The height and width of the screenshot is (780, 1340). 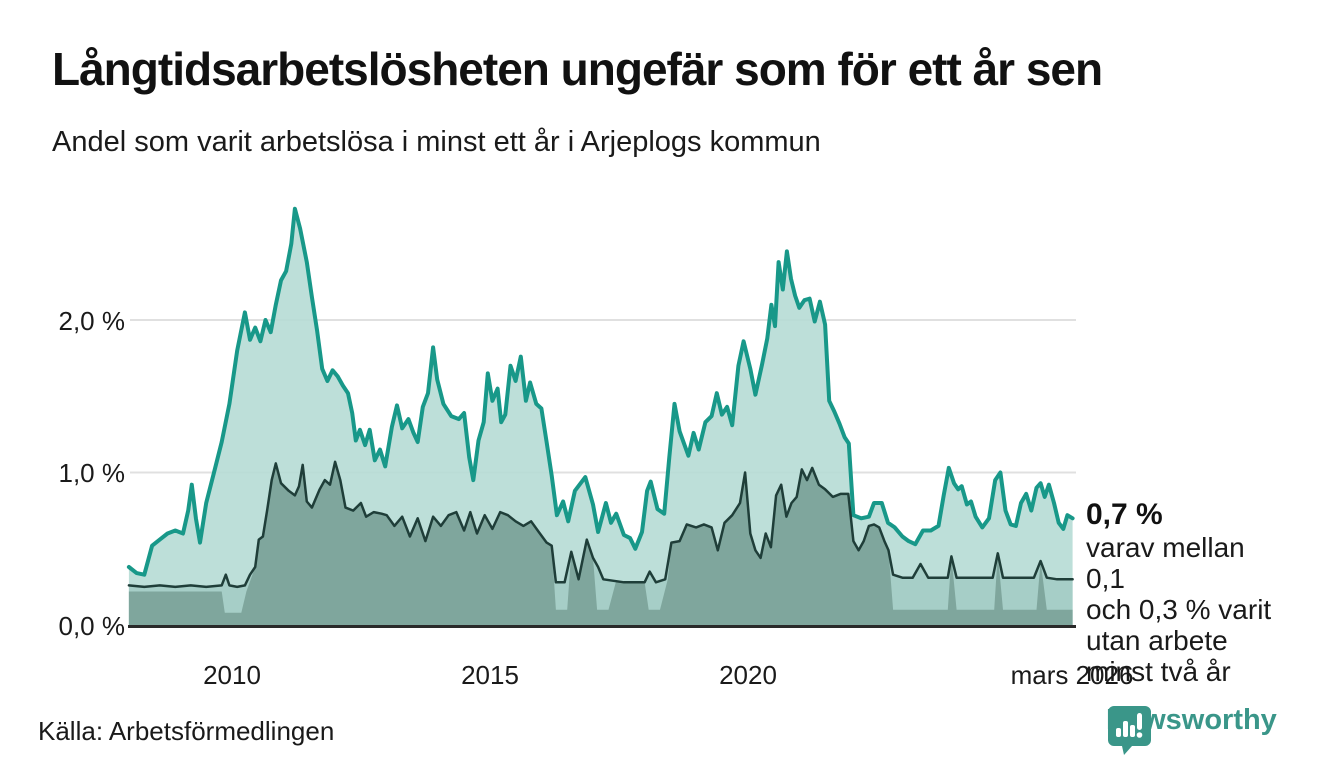 I want to click on x-axis-tick-label: 2015, so click(x=490, y=675).